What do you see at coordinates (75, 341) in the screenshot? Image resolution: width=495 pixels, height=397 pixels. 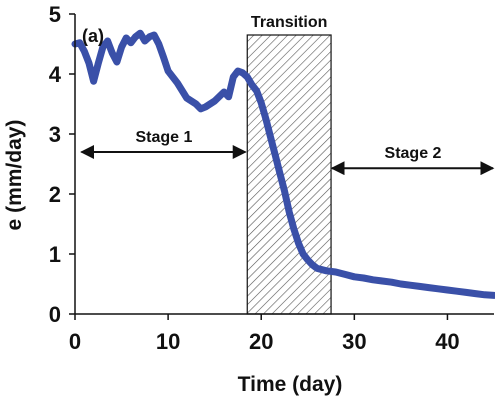 I see `x-tick-label: 0` at bounding box center [75, 341].